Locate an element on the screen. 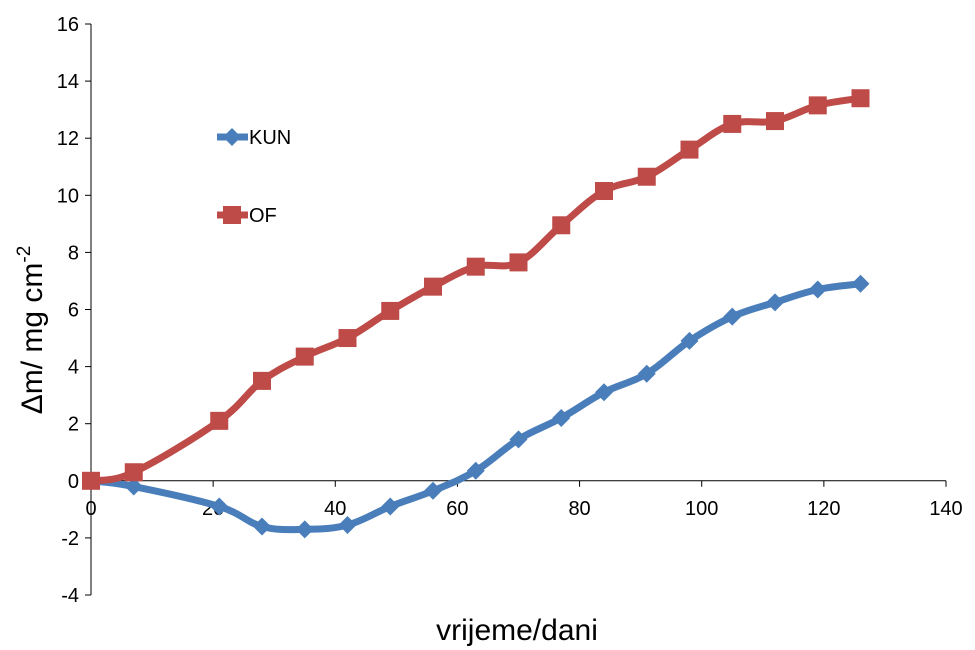  y-axis-ticks: -4 -2 0 2 4 6 8 10 12 14 16 is located at coordinates (74, 310).